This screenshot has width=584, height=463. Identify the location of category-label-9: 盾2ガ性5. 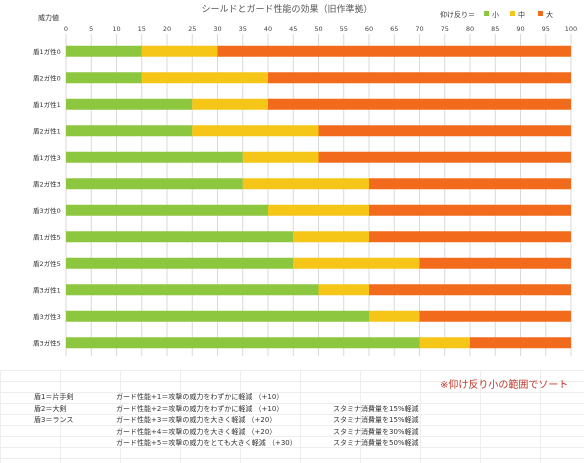
(47, 263).